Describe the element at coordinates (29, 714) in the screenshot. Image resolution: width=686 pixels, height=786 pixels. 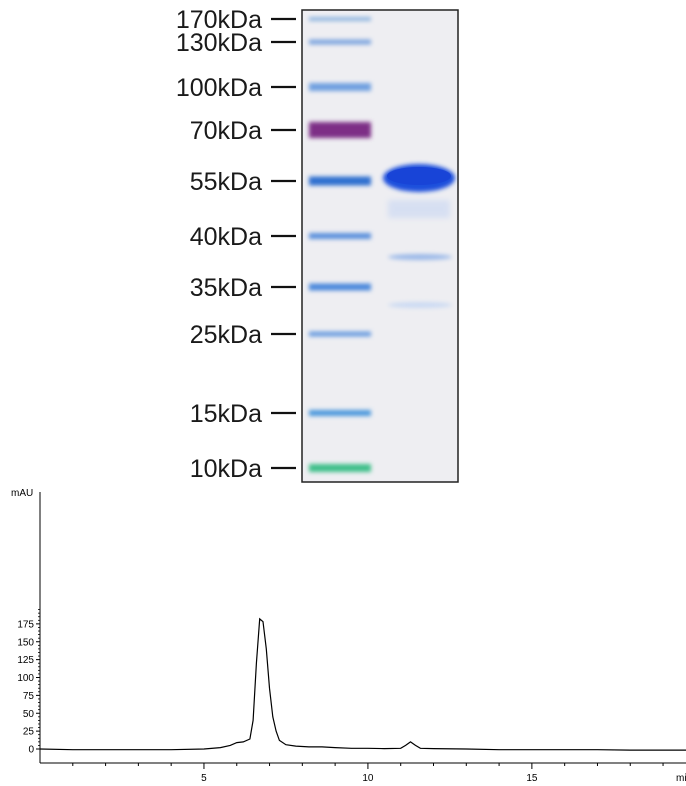
I see `y-tick-label: 50` at that location.